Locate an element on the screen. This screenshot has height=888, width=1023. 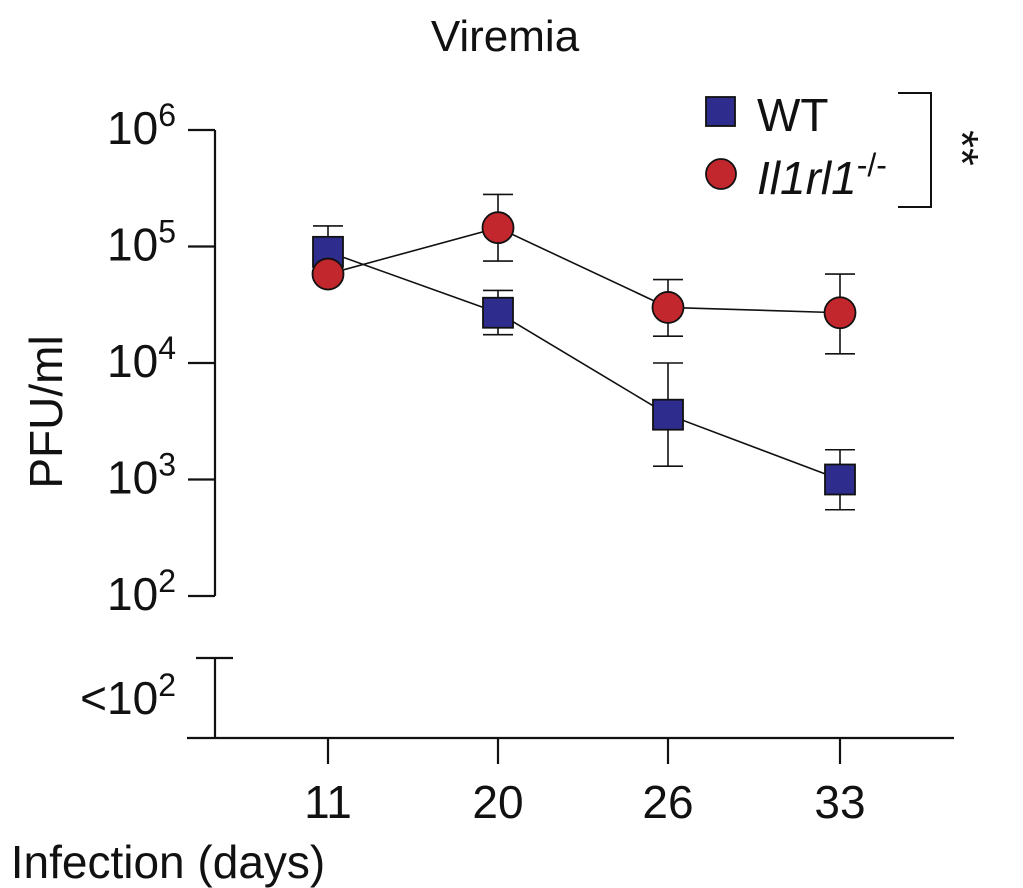
legend-marker-wt is located at coordinates (720, 111).